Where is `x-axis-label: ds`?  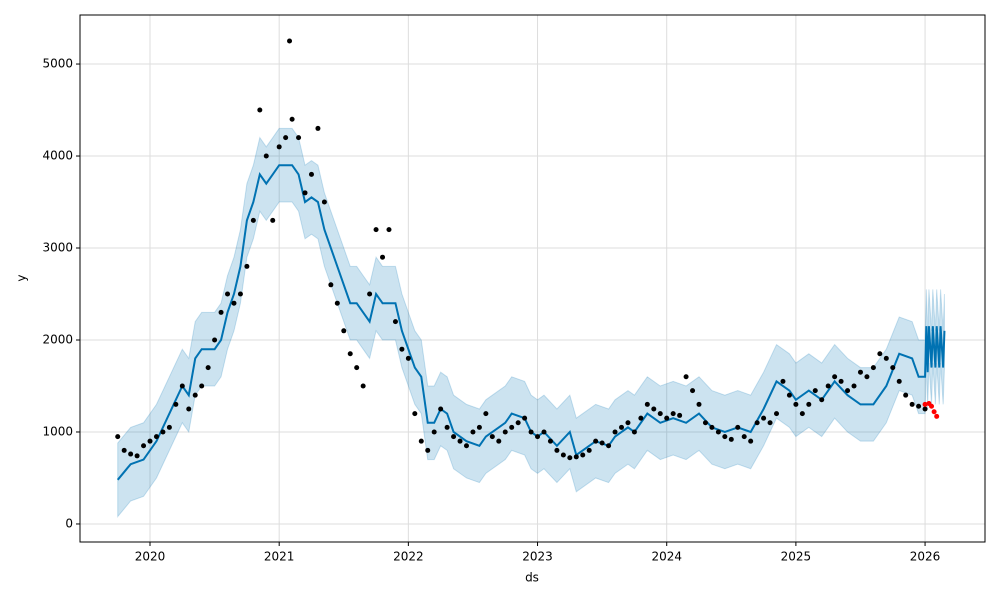
x-axis-label: ds is located at coordinates (532, 578).